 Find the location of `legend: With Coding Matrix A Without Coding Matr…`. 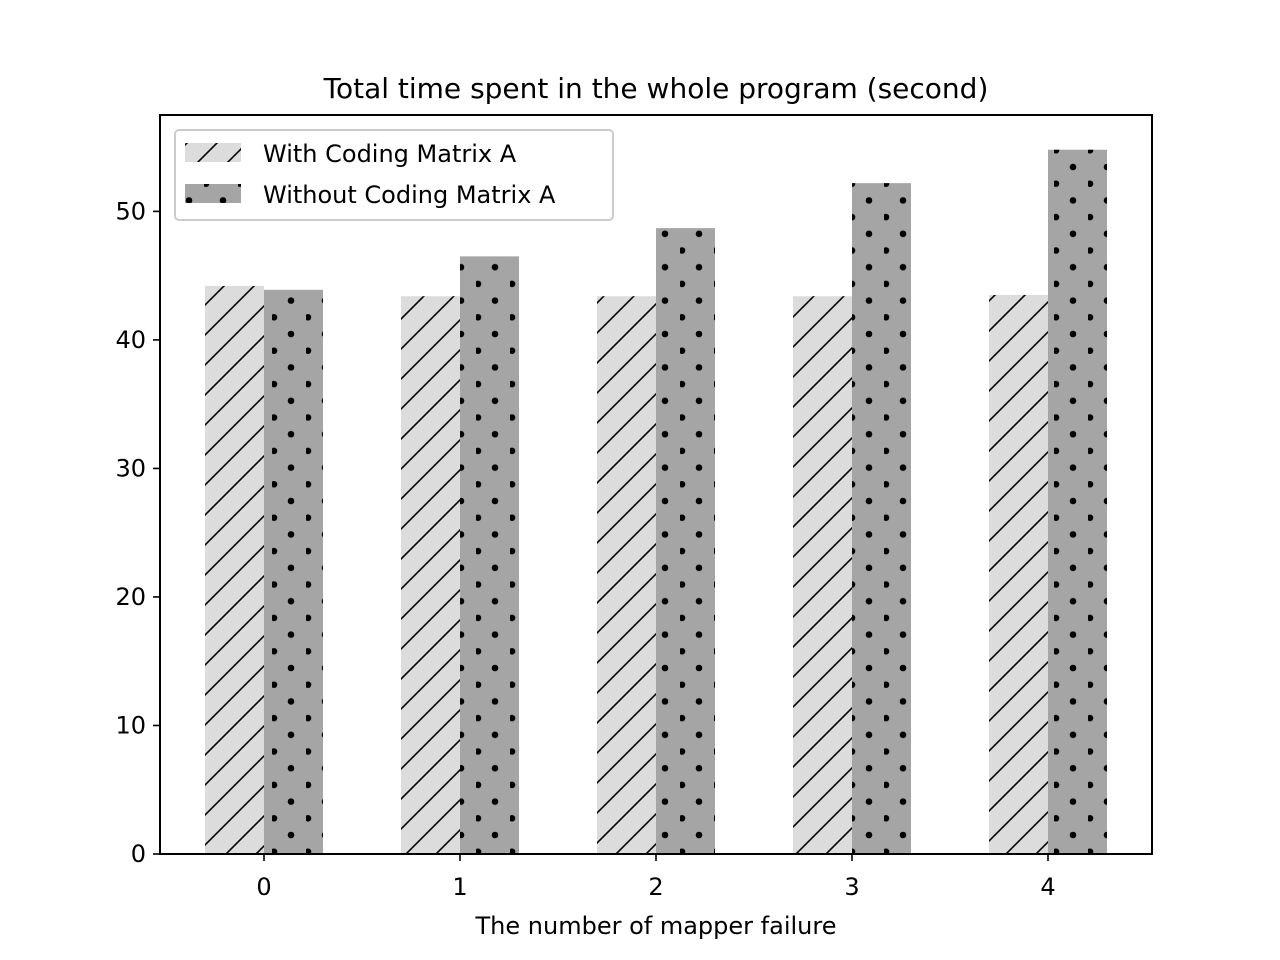

legend: With Coding Matrix A Without Coding Matr… is located at coordinates (394, 175).